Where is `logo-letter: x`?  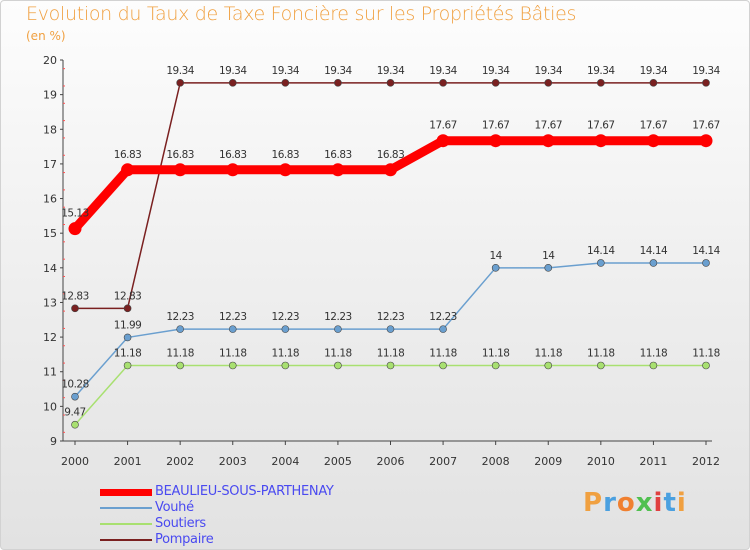 logo-letter: x is located at coordinates (644, 503).